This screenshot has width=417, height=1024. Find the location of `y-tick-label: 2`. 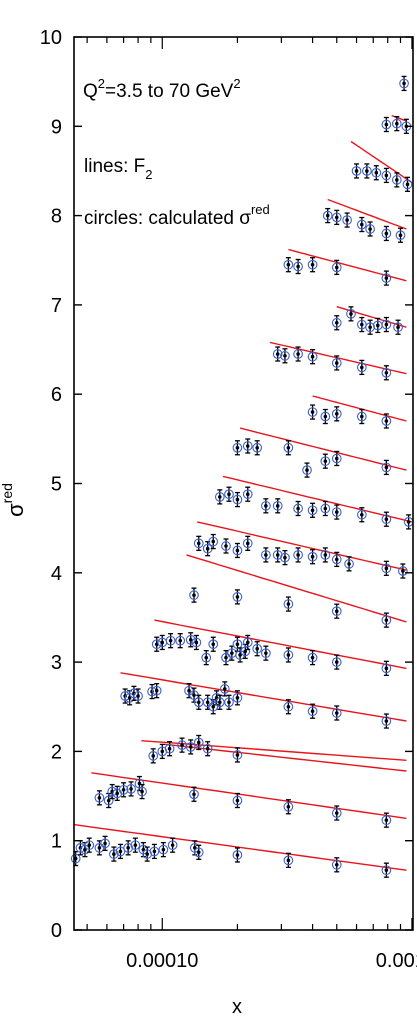

y-tick-label: 2 is located at coordinates (56, 752).